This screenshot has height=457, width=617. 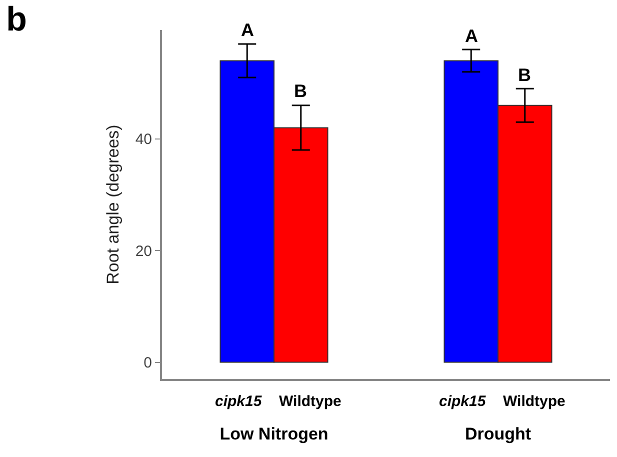 I want to click on y-axis-title: Root angle (degrees), so click(x=112, y=204).